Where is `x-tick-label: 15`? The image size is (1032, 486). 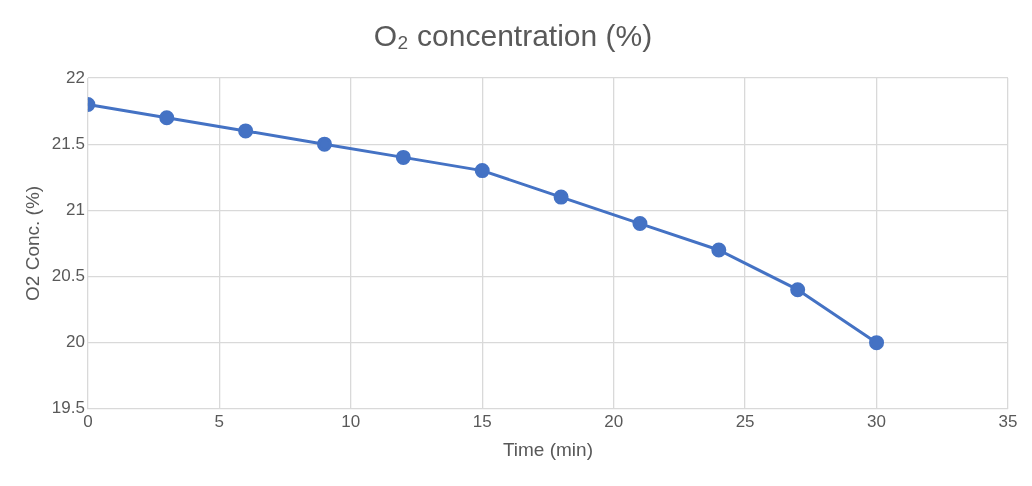
x-tick-label: 15 is located at coordinates (482, 421).